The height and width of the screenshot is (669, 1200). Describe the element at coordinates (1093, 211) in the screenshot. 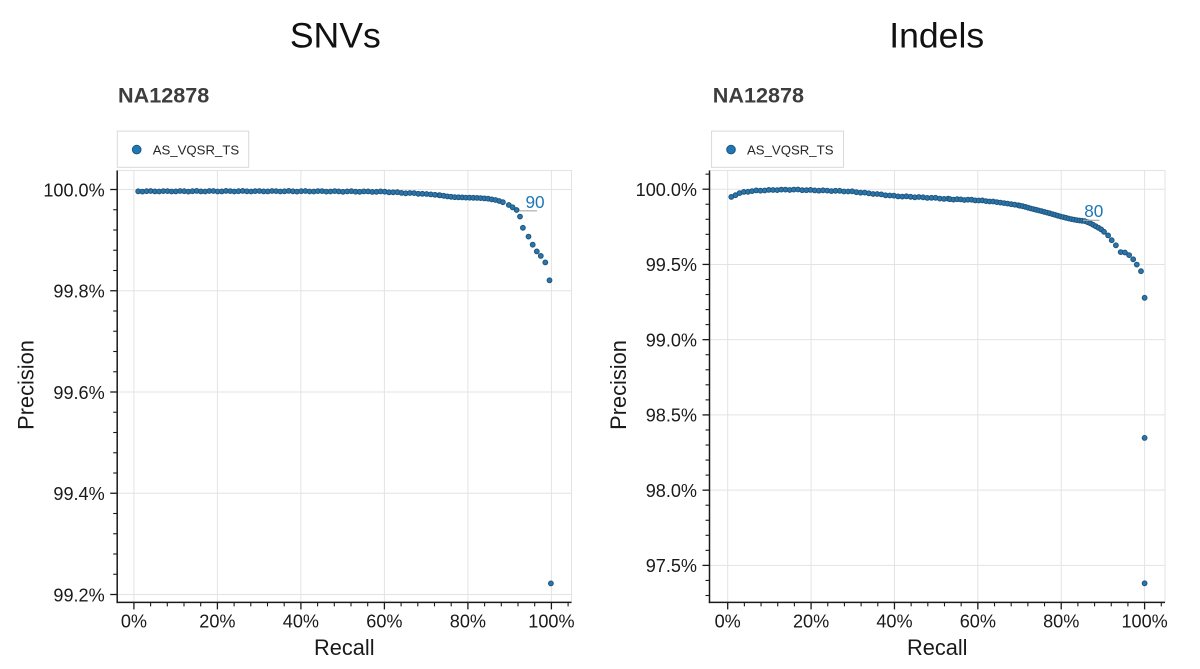

I see `svg-text: 80` at that location.